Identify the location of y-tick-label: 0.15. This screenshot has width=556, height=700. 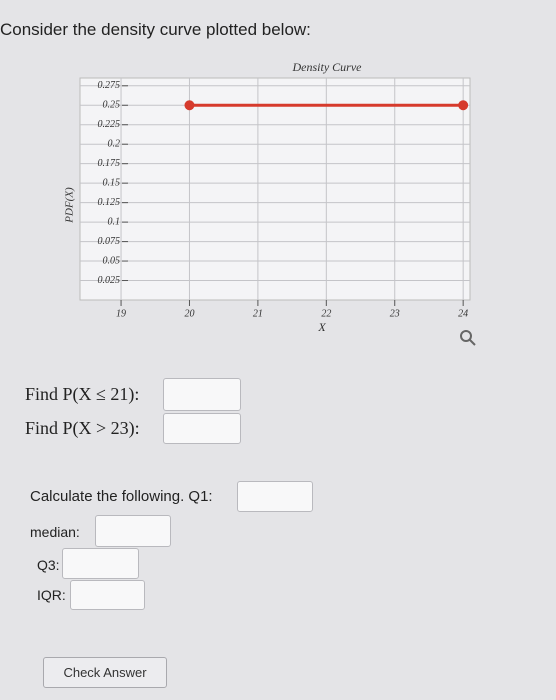
(112, 182).